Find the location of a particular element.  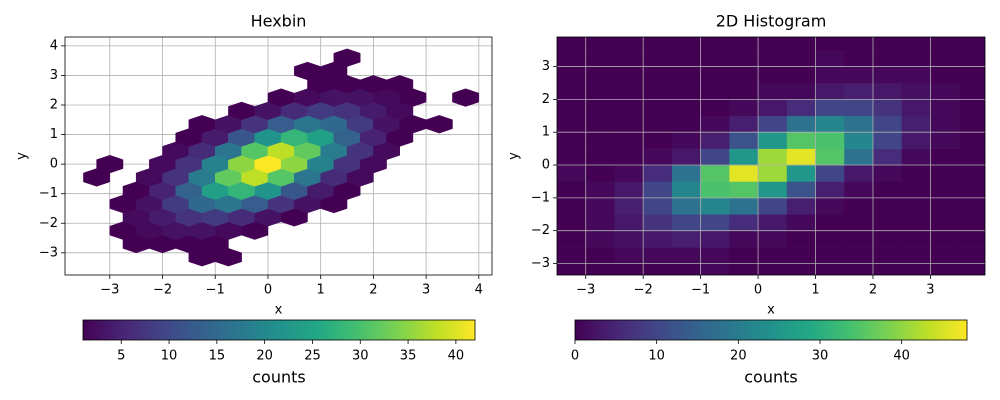

y-tick-label: −1 is located at coordinates (48, 193).